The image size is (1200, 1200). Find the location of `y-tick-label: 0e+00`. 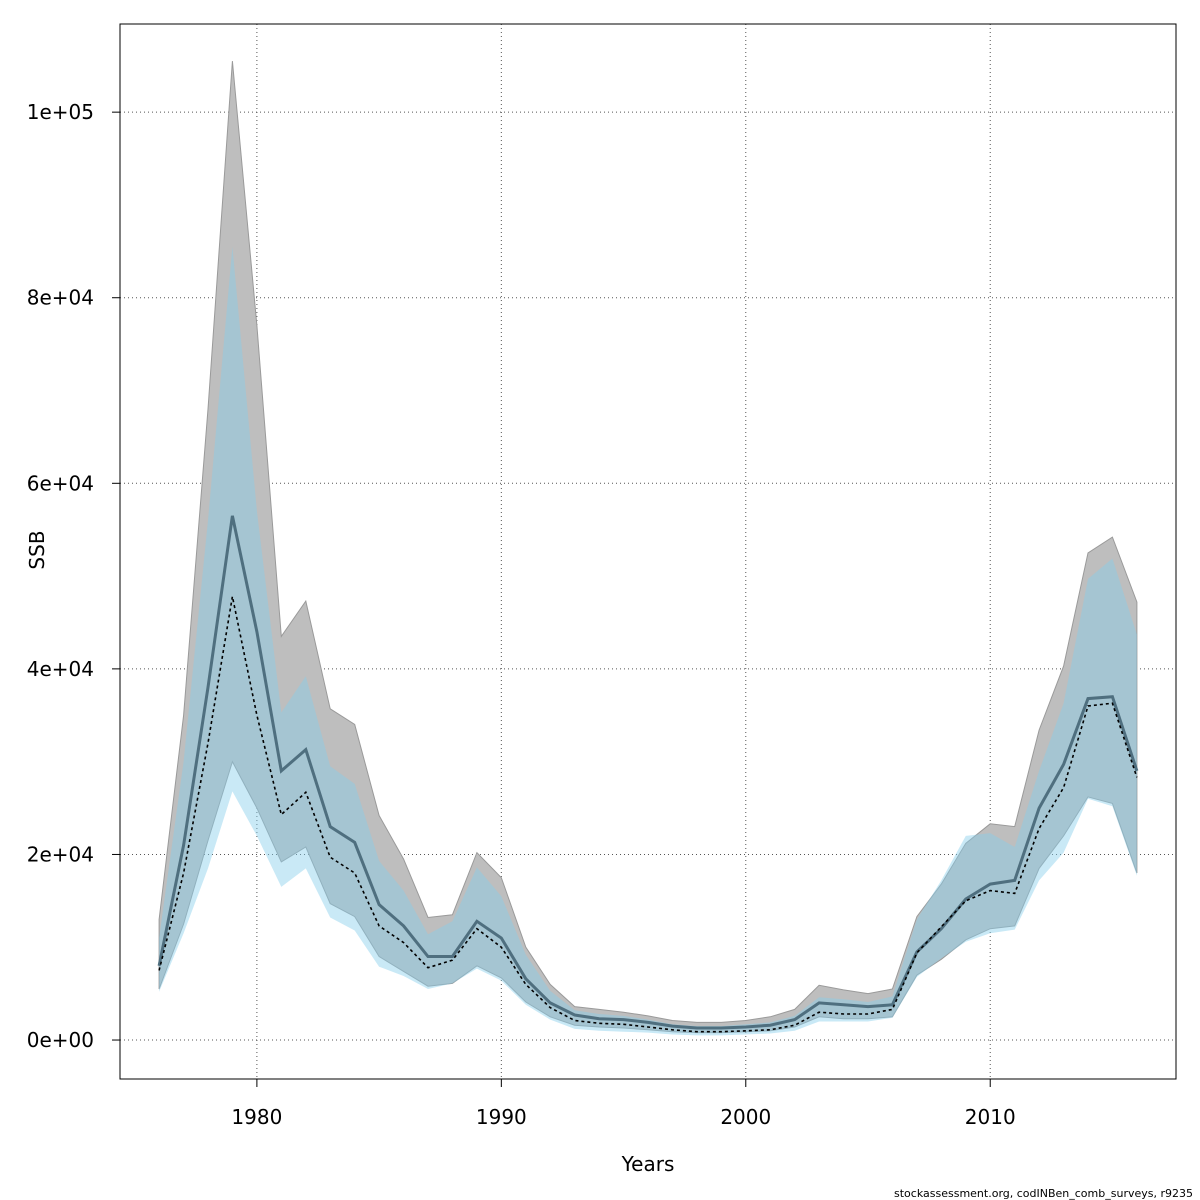

y-tick-label: 0e+00 is located at coordinates (60, 1040).